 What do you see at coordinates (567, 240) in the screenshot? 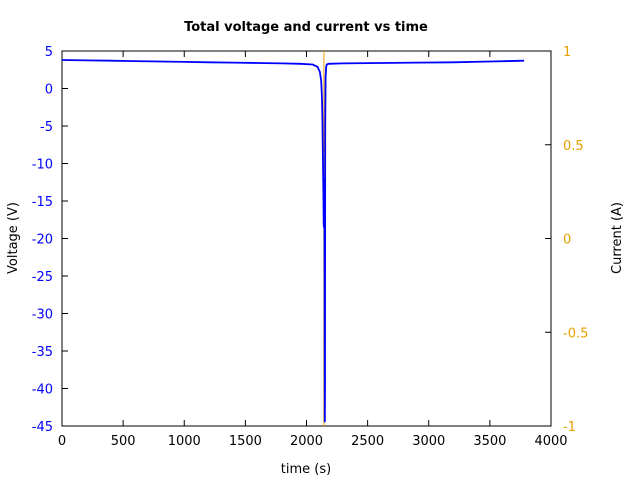
I see `y2-tick-label: 0` at bounding box center [567, 240].